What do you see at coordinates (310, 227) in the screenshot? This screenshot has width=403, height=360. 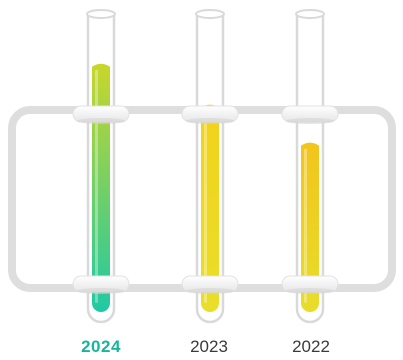 I see `liquid-fill-2022` at bounding box center [310, 227].